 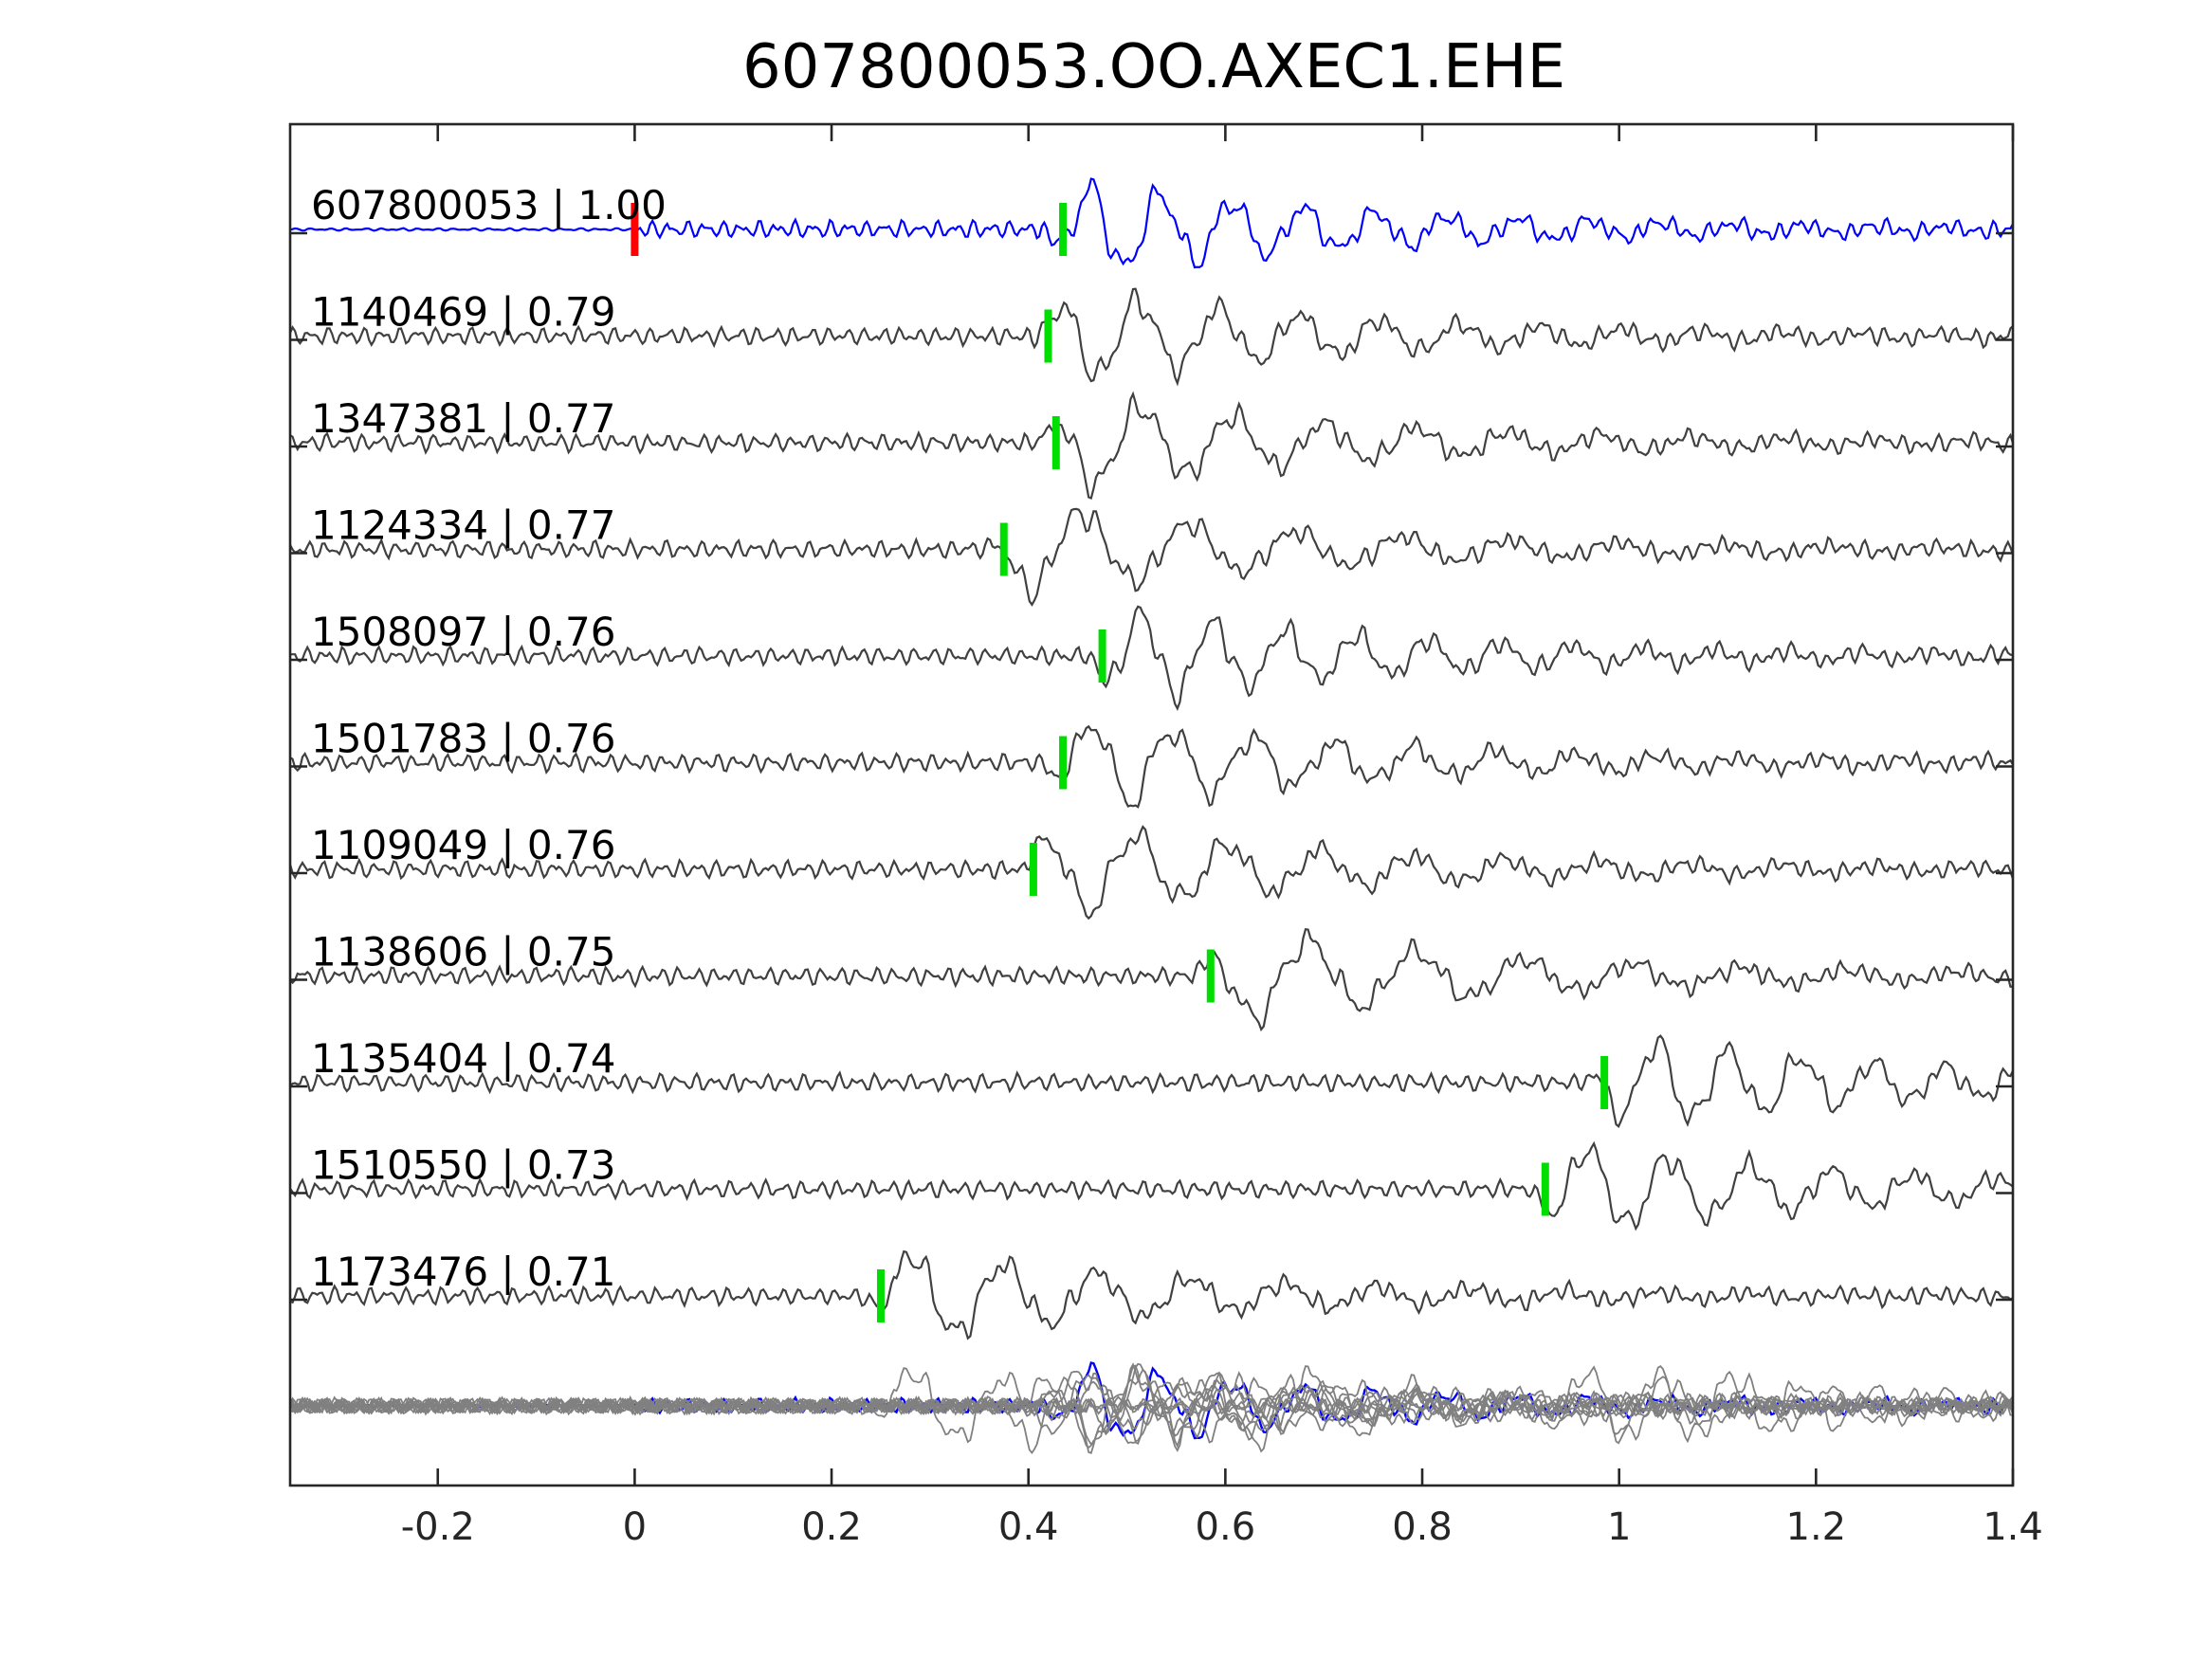 I want to click on trace-label-1: 1140469 | 0.79, so click(x=463, y=312).